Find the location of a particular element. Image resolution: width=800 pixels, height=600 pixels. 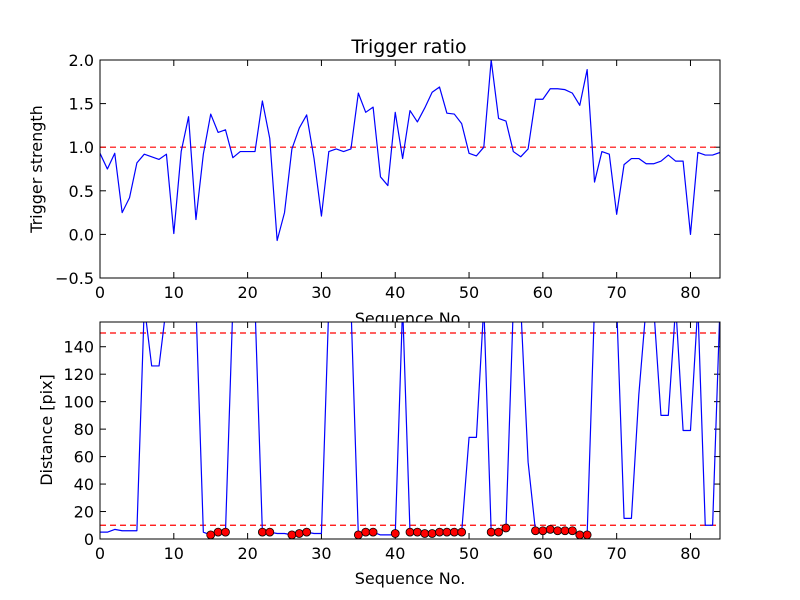

bottom-chart-x-tick-label: 0 is located at coordinates (100, 553).